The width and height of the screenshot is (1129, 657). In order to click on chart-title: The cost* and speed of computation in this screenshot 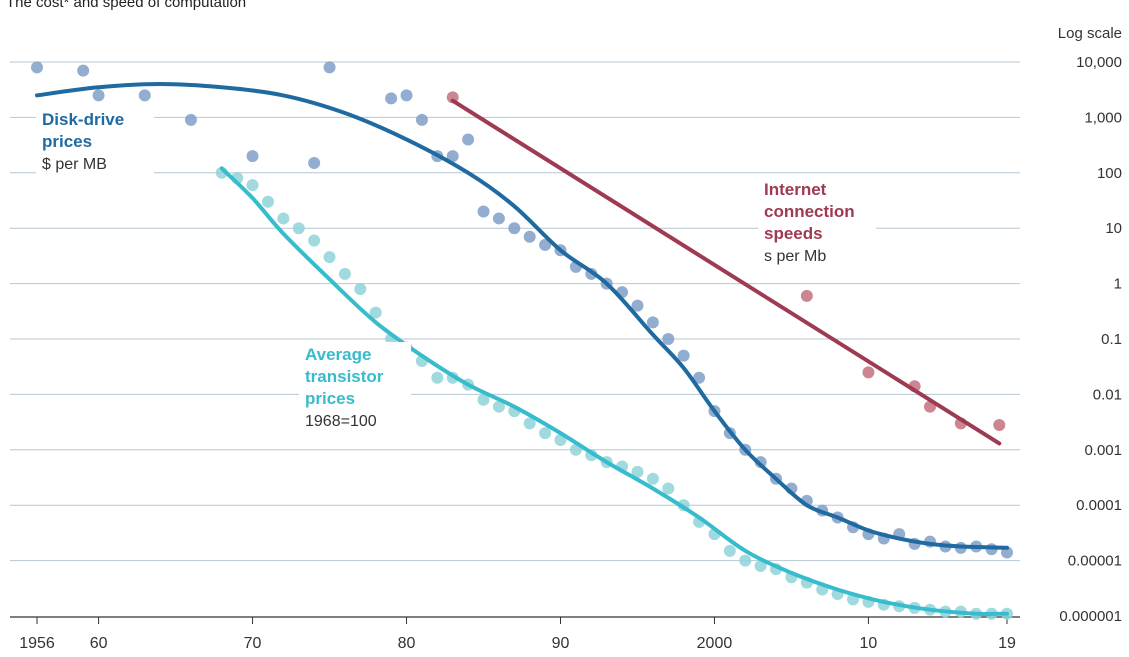, I will do `click(126, 5)`.